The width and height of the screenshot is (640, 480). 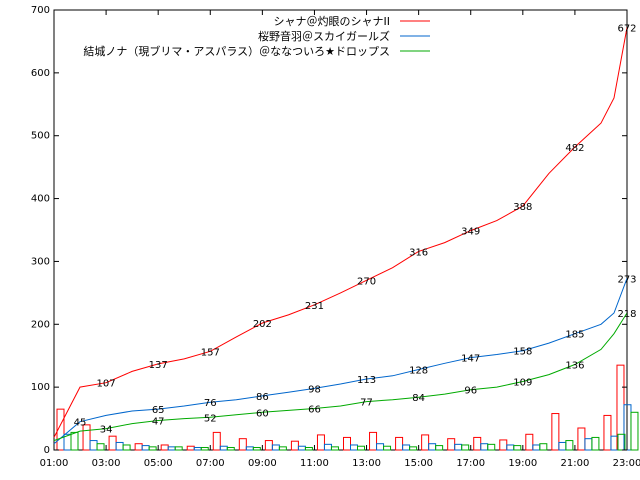 What do you see at coordinates (236, 51) in the screenshot?
I see `legend-label-nona: 結城ノナ（現ブリマ・アスパラス）＠ななついろ★ドロップス` at bounding box center [236, 51].